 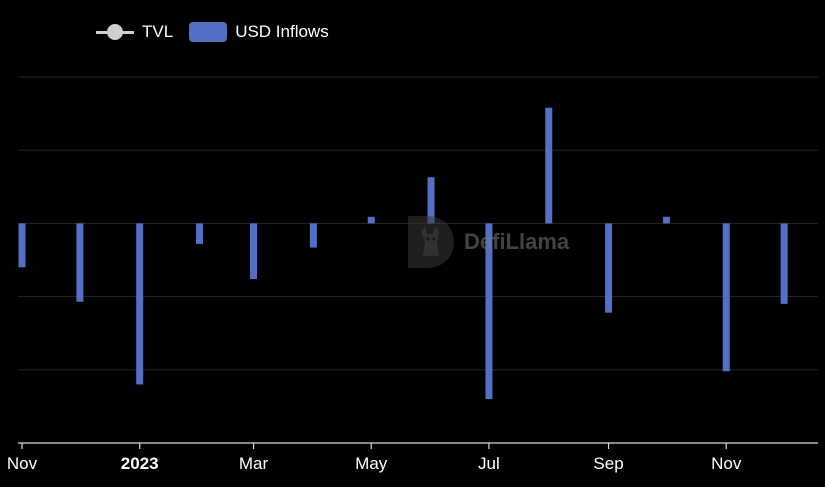 What do you see at coordinates (371, 463) in the screenshot?
I see `x-tick-label: May` at bounding box center [371, 463].